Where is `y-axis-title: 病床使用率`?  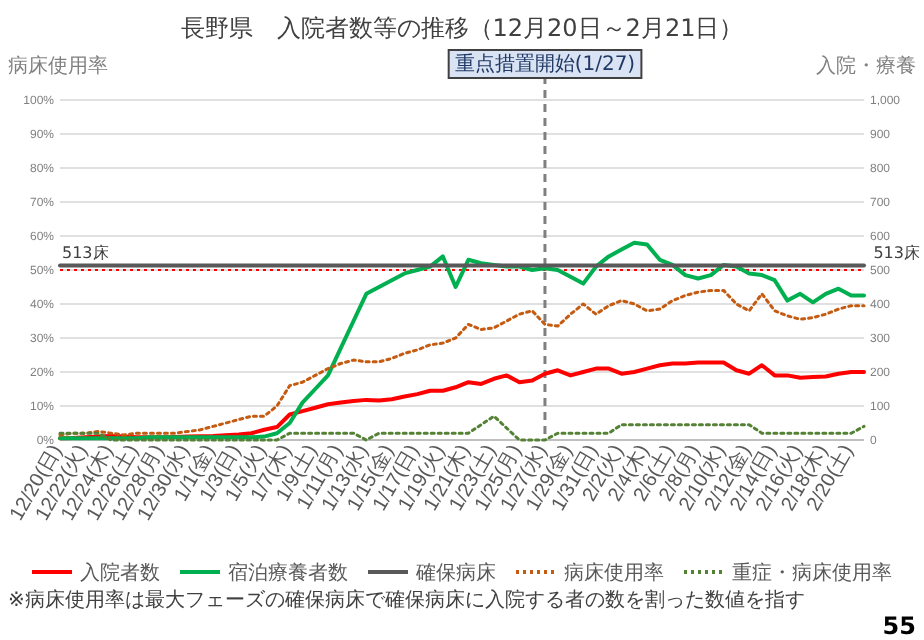 y-axis-title: 病床使用率 is located at coordinates (58, 66).